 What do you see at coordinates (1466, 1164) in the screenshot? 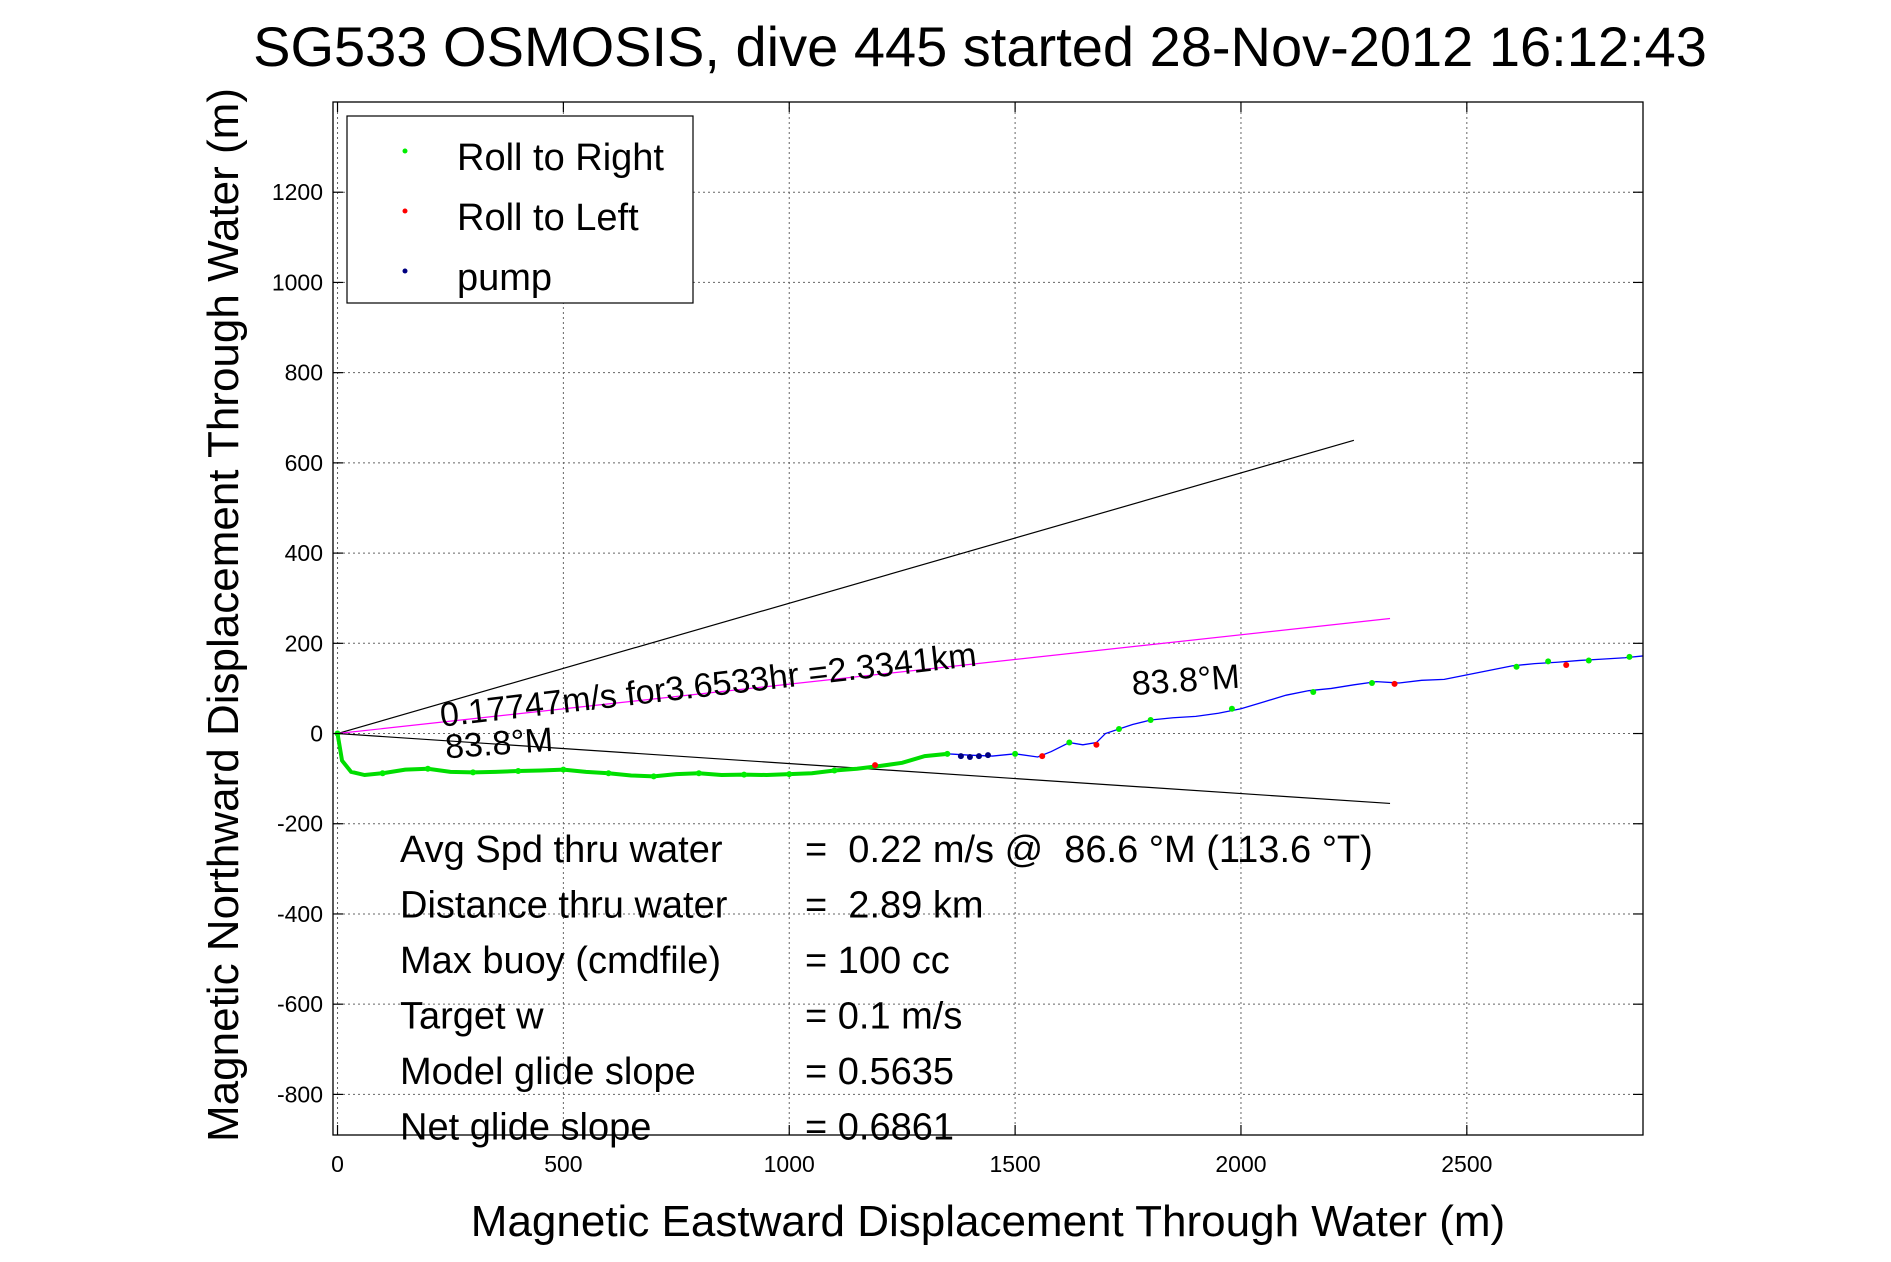
I see `x-tick-label: 2500` at bounding box center [1466, 1164].